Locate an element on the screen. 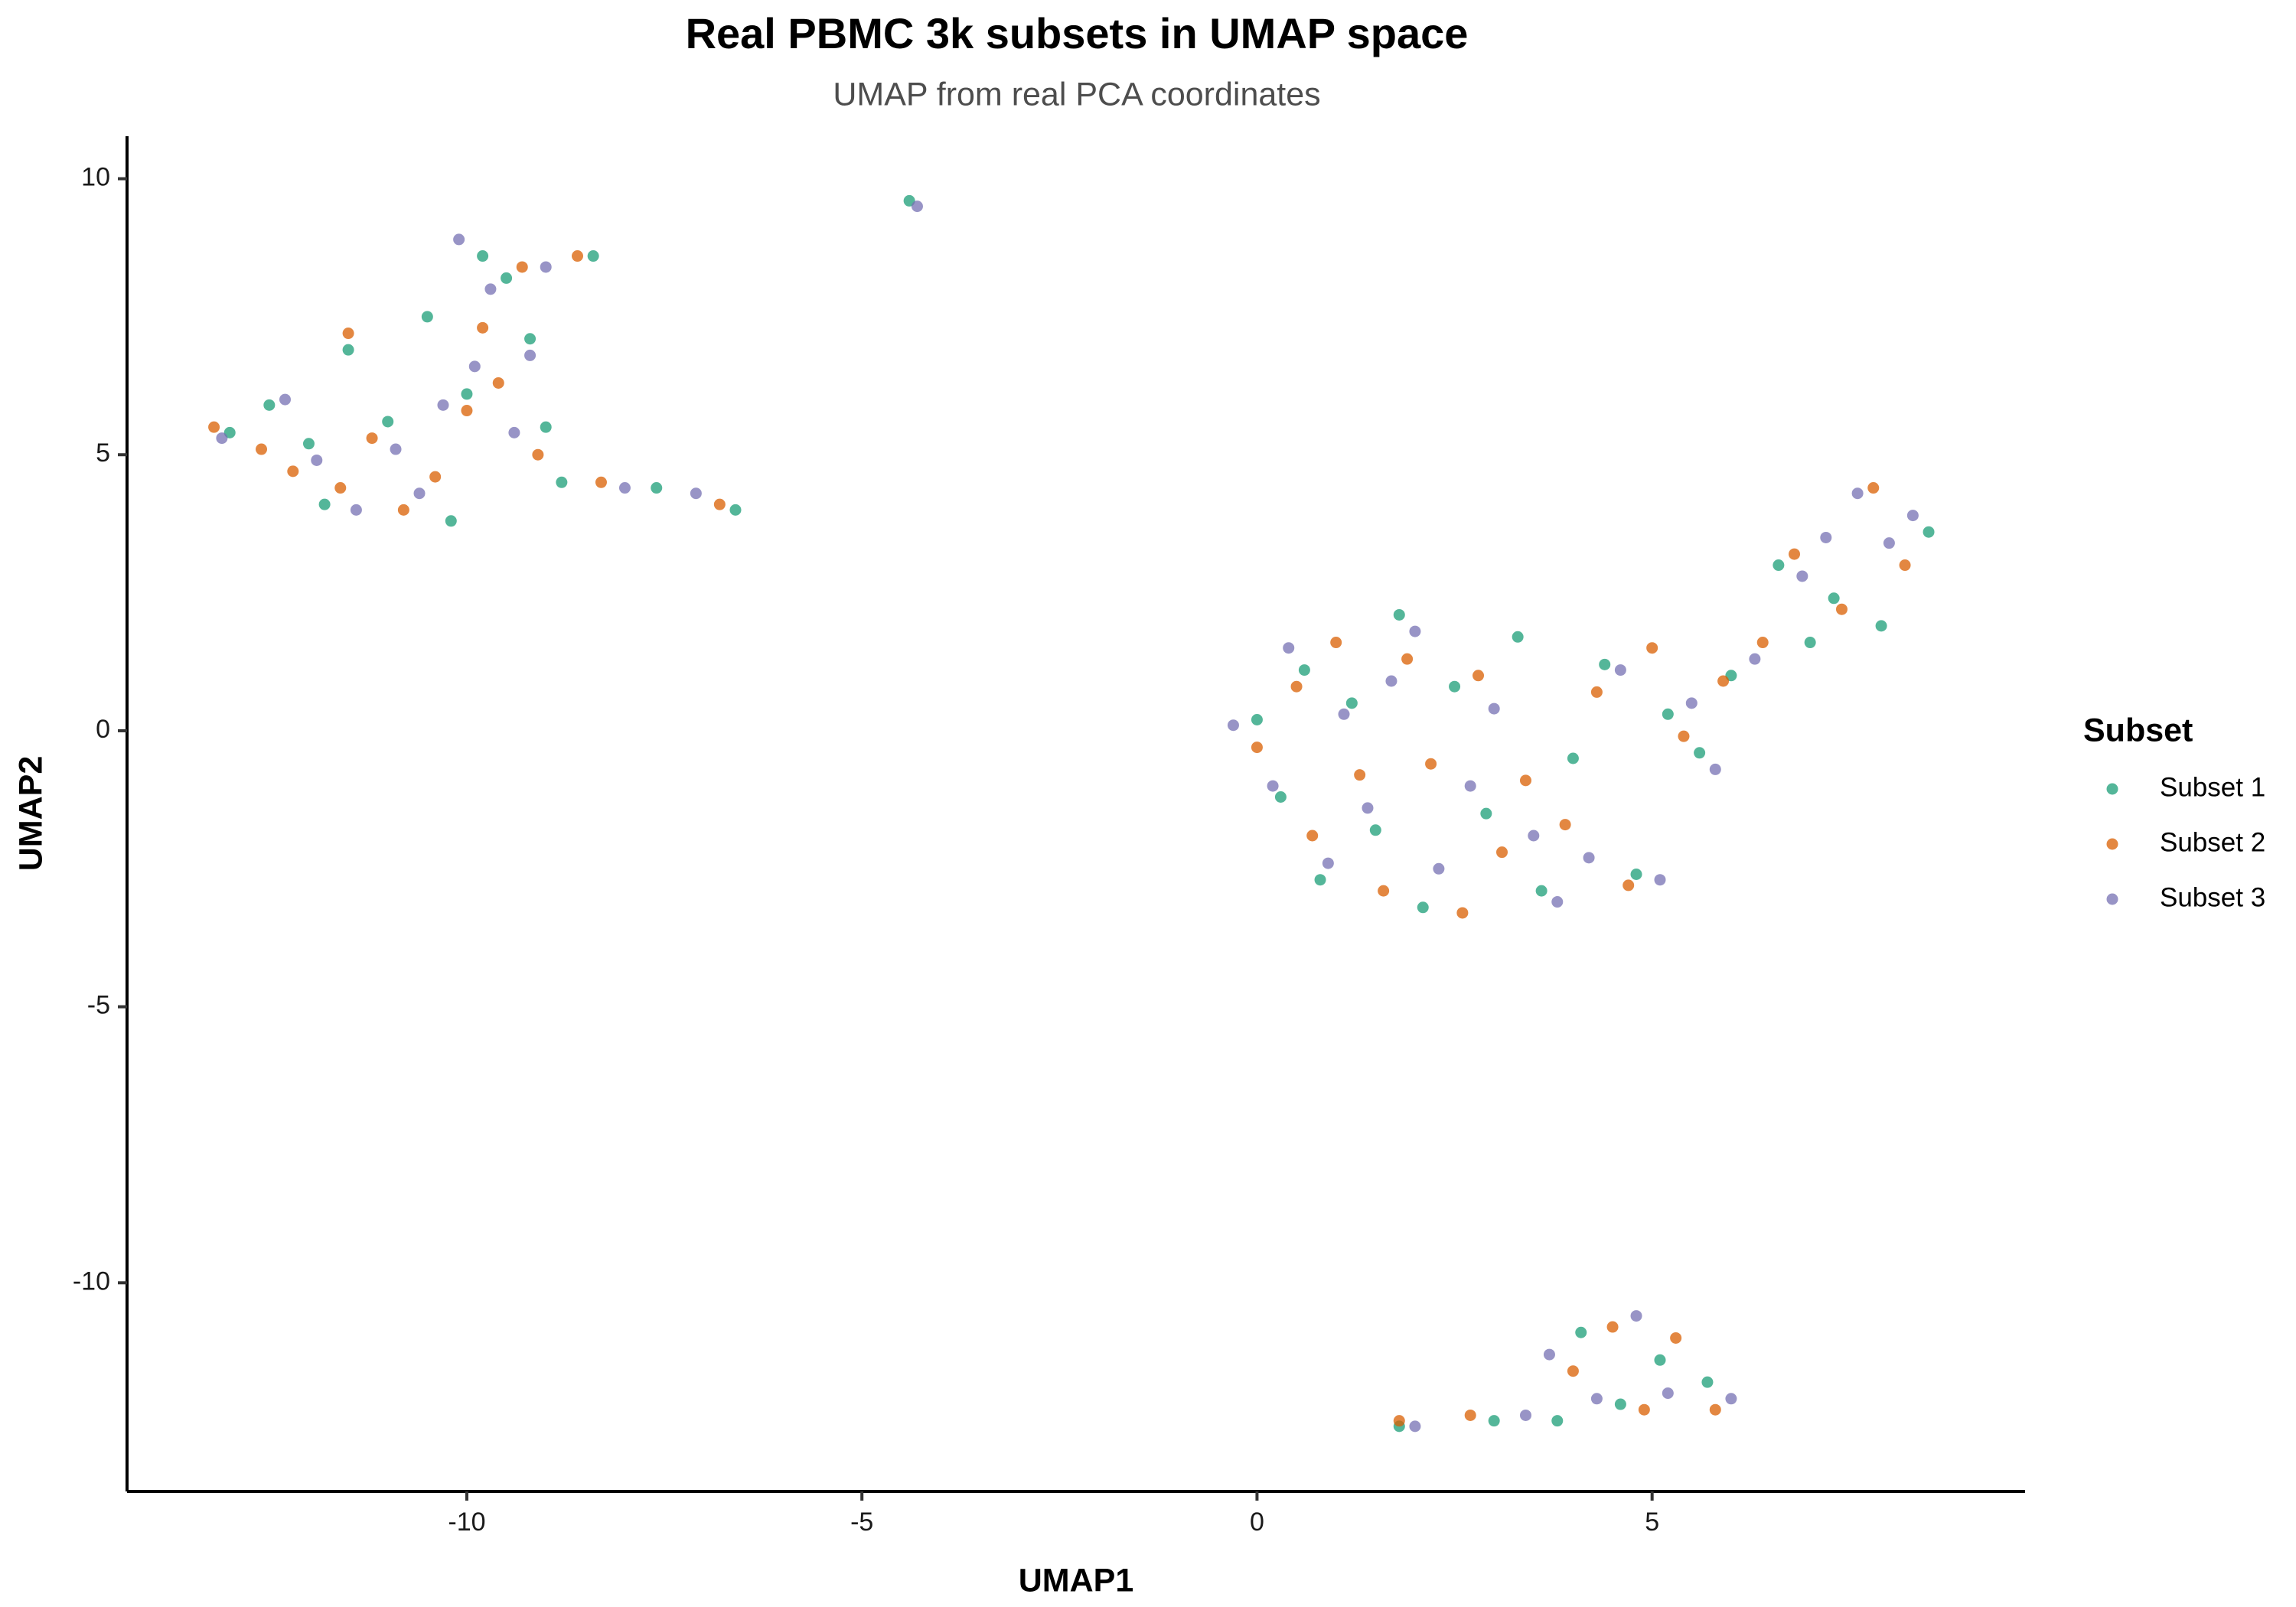 This screenshot has height=1607, width=2296. x-tick-label: -10 is located at coordinates (466, 1523).